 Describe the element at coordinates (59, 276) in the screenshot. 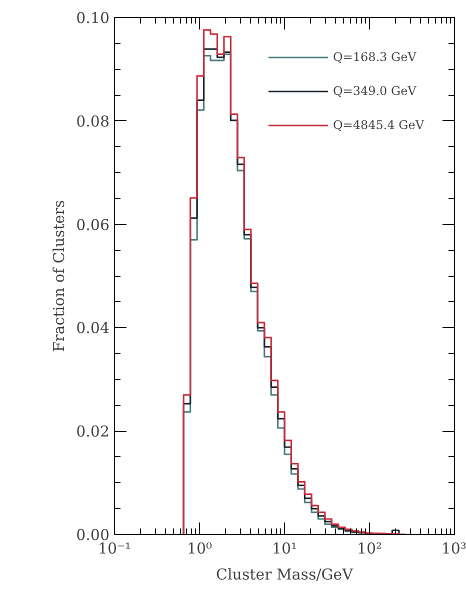

I see `y-axis-title: Fraction of Clusters` at that location.